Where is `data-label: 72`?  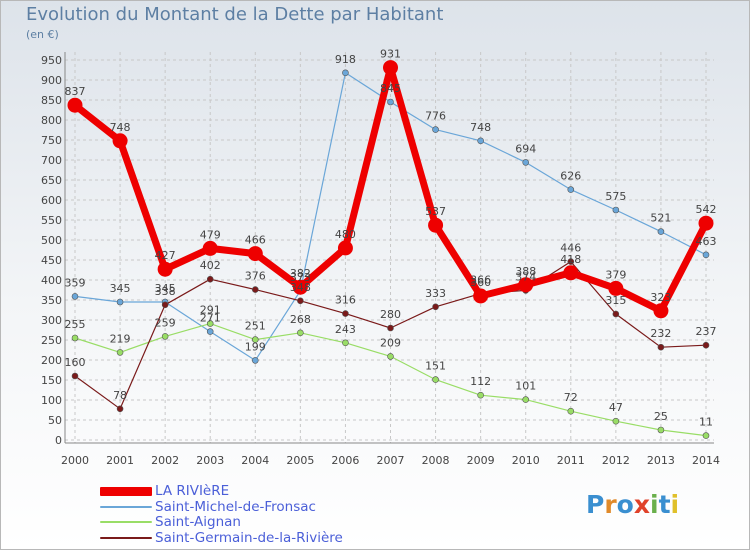
data-label: 72 is located at coordinates (571, 397).